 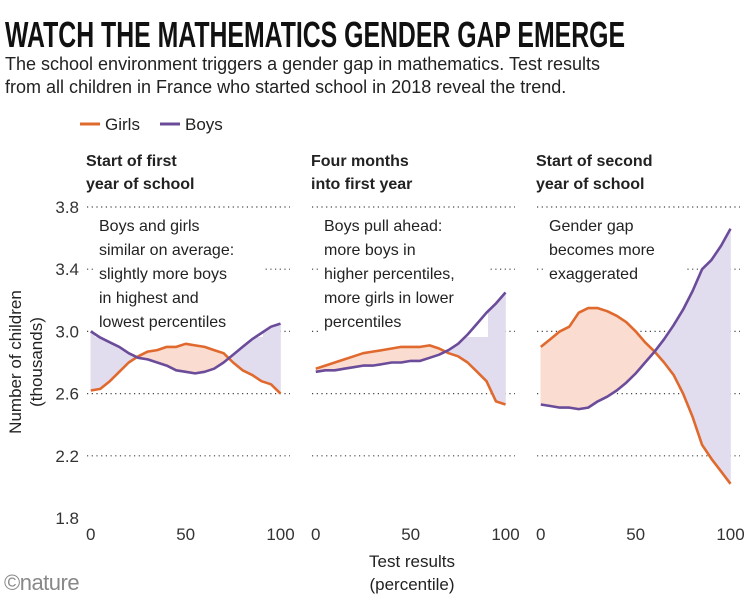 What do you see at coordinates (383, 226) in the screenshot?
I see `annotation: Boys pull ahead:` at bounding box center [383, 226].